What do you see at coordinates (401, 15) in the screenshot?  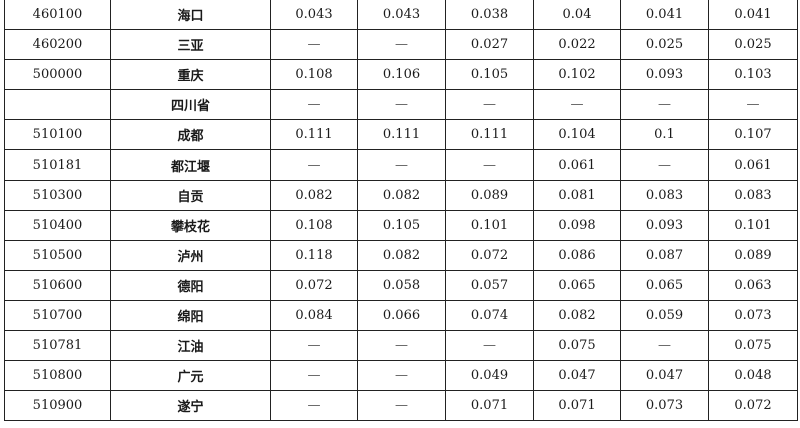 I see `table-row: 460100 海口 0.043 0.043 0.038 0.04 0.041 0.041` at bounding box center [401, 15].